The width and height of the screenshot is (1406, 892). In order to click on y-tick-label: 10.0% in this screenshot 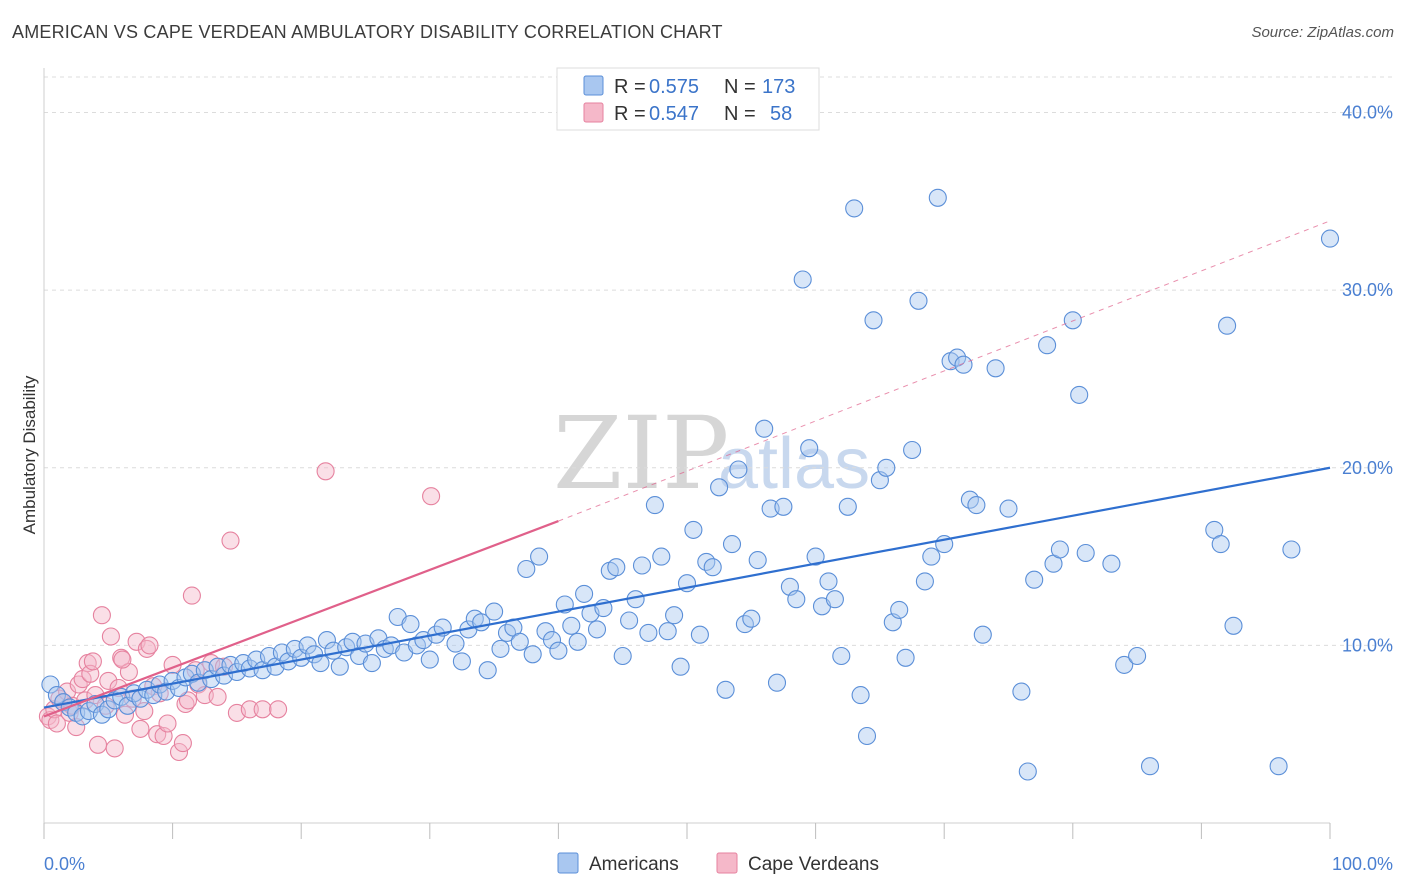, I will do `click(1367, 645)`.